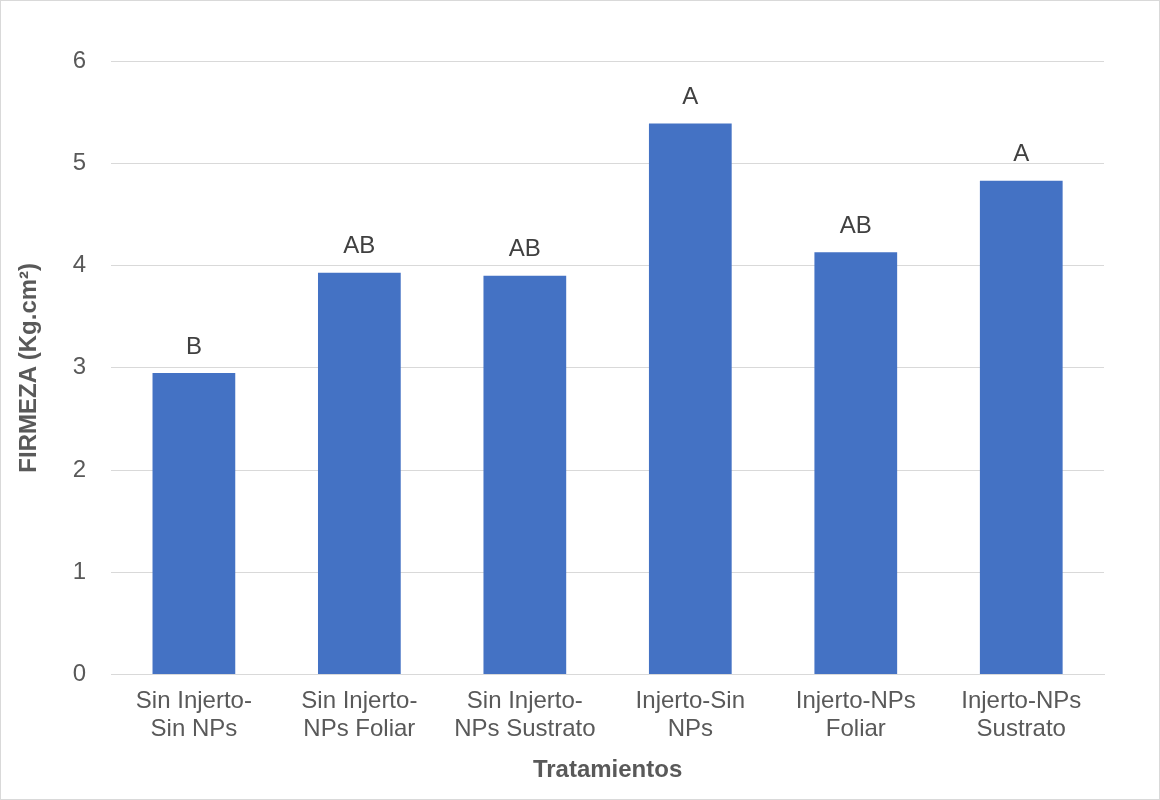 The width and height of the screenshot is (1160, 800). What do you see at coordinates (79, 570) in the screenshot?
I see `y-tick-label: 1` at bounding box center [79, 570].